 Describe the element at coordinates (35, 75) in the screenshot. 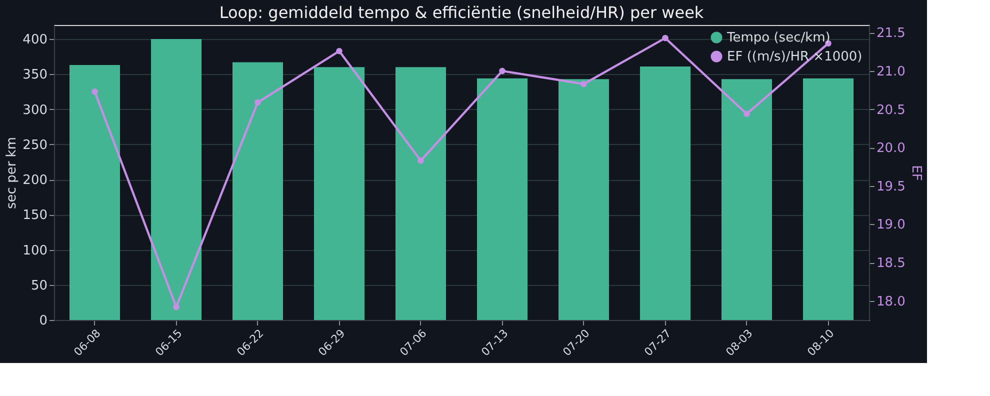

I see `y-tick-label: 350` at that location.